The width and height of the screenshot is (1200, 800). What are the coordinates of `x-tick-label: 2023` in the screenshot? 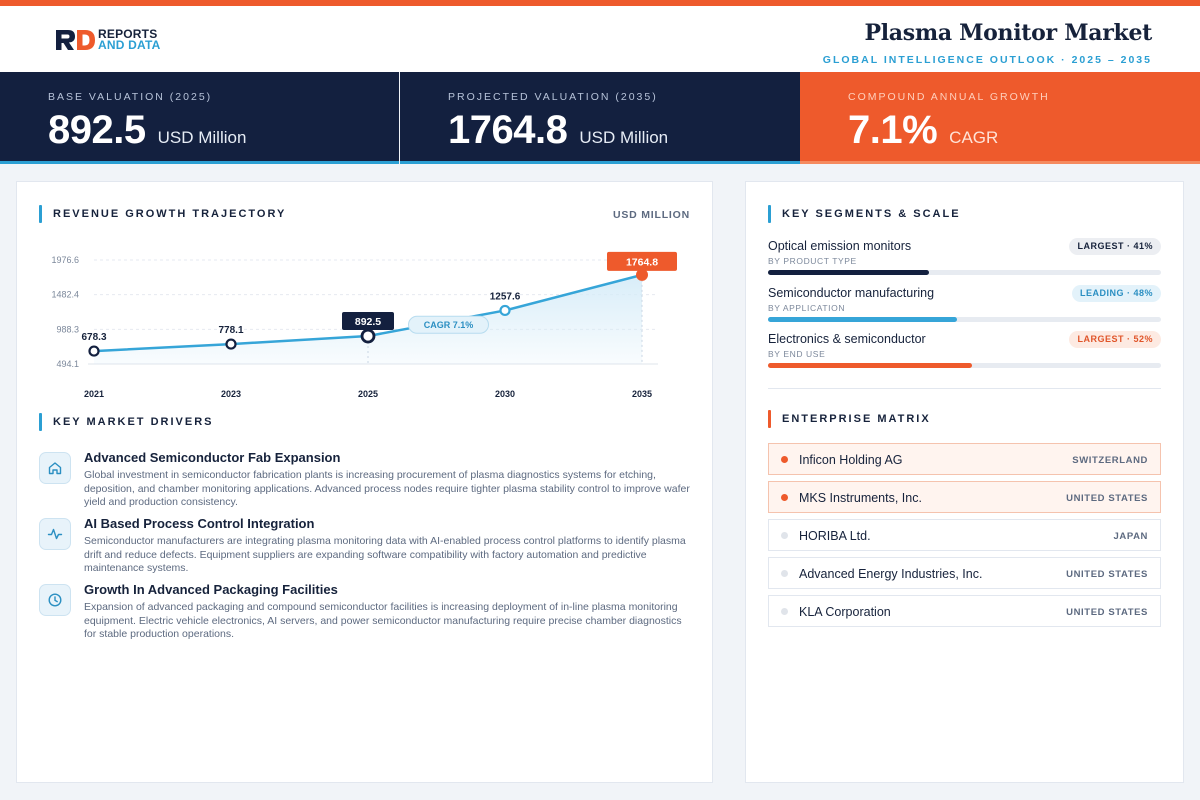 It's located at (231, 394).